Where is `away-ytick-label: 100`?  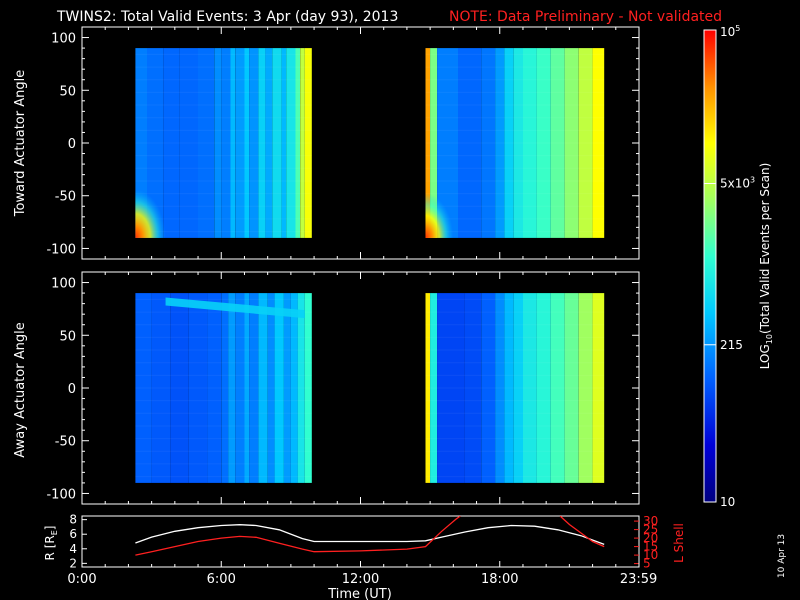
away-ytick-label: 100 is located at coordinates (63, 284).